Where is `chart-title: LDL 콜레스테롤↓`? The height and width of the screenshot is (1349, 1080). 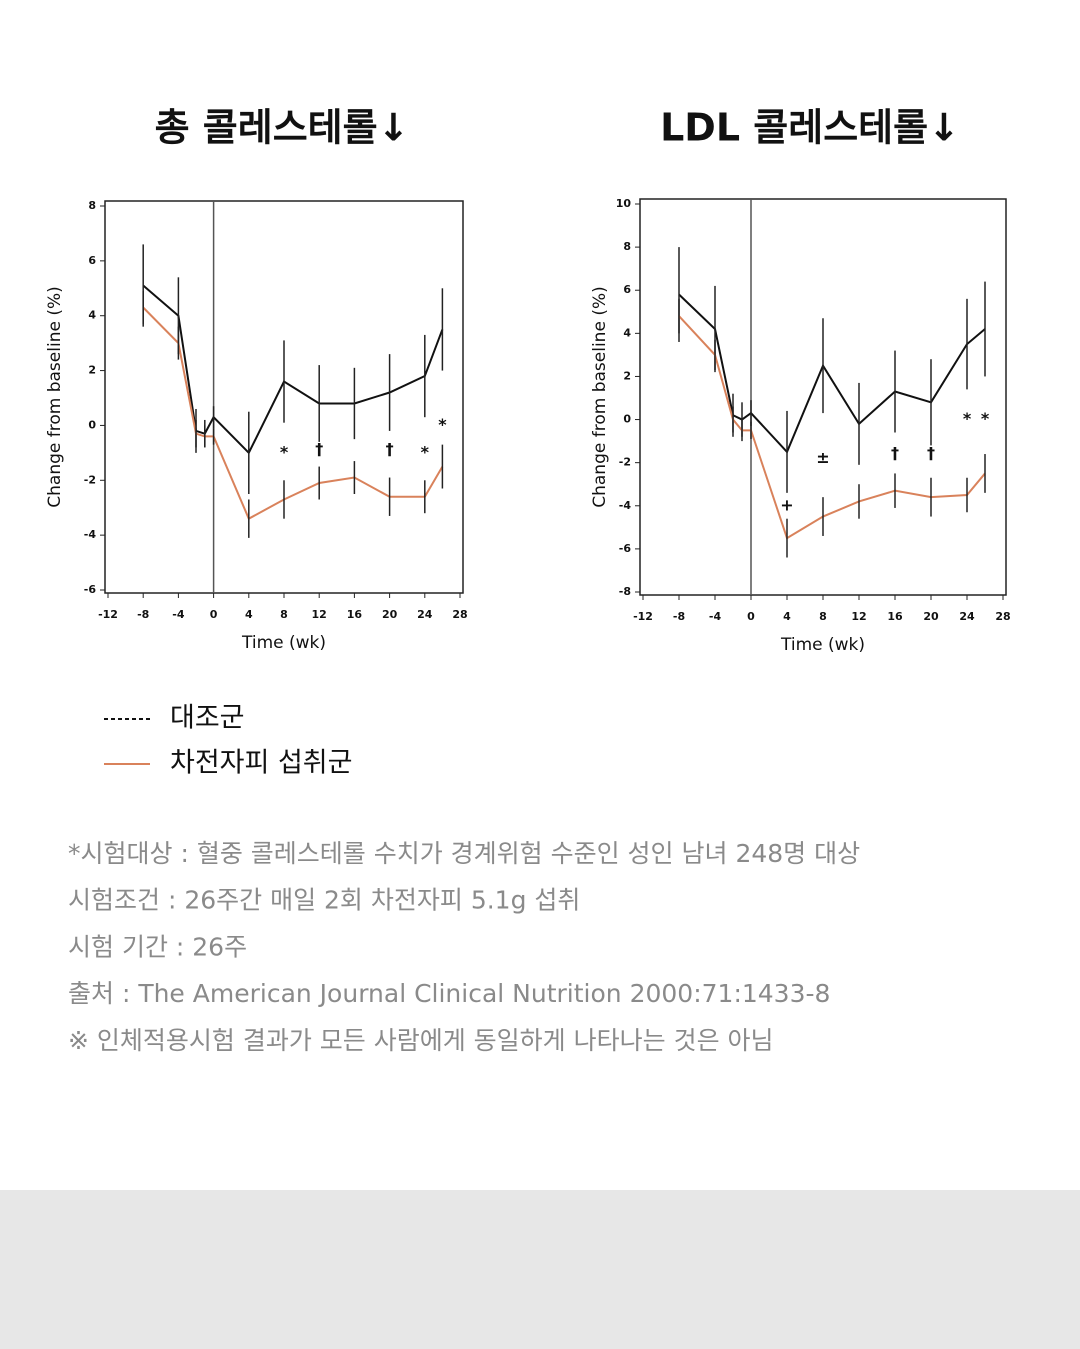
chart-title: LDL 콜레스테롤↓ is located at coordinates (810, 128).